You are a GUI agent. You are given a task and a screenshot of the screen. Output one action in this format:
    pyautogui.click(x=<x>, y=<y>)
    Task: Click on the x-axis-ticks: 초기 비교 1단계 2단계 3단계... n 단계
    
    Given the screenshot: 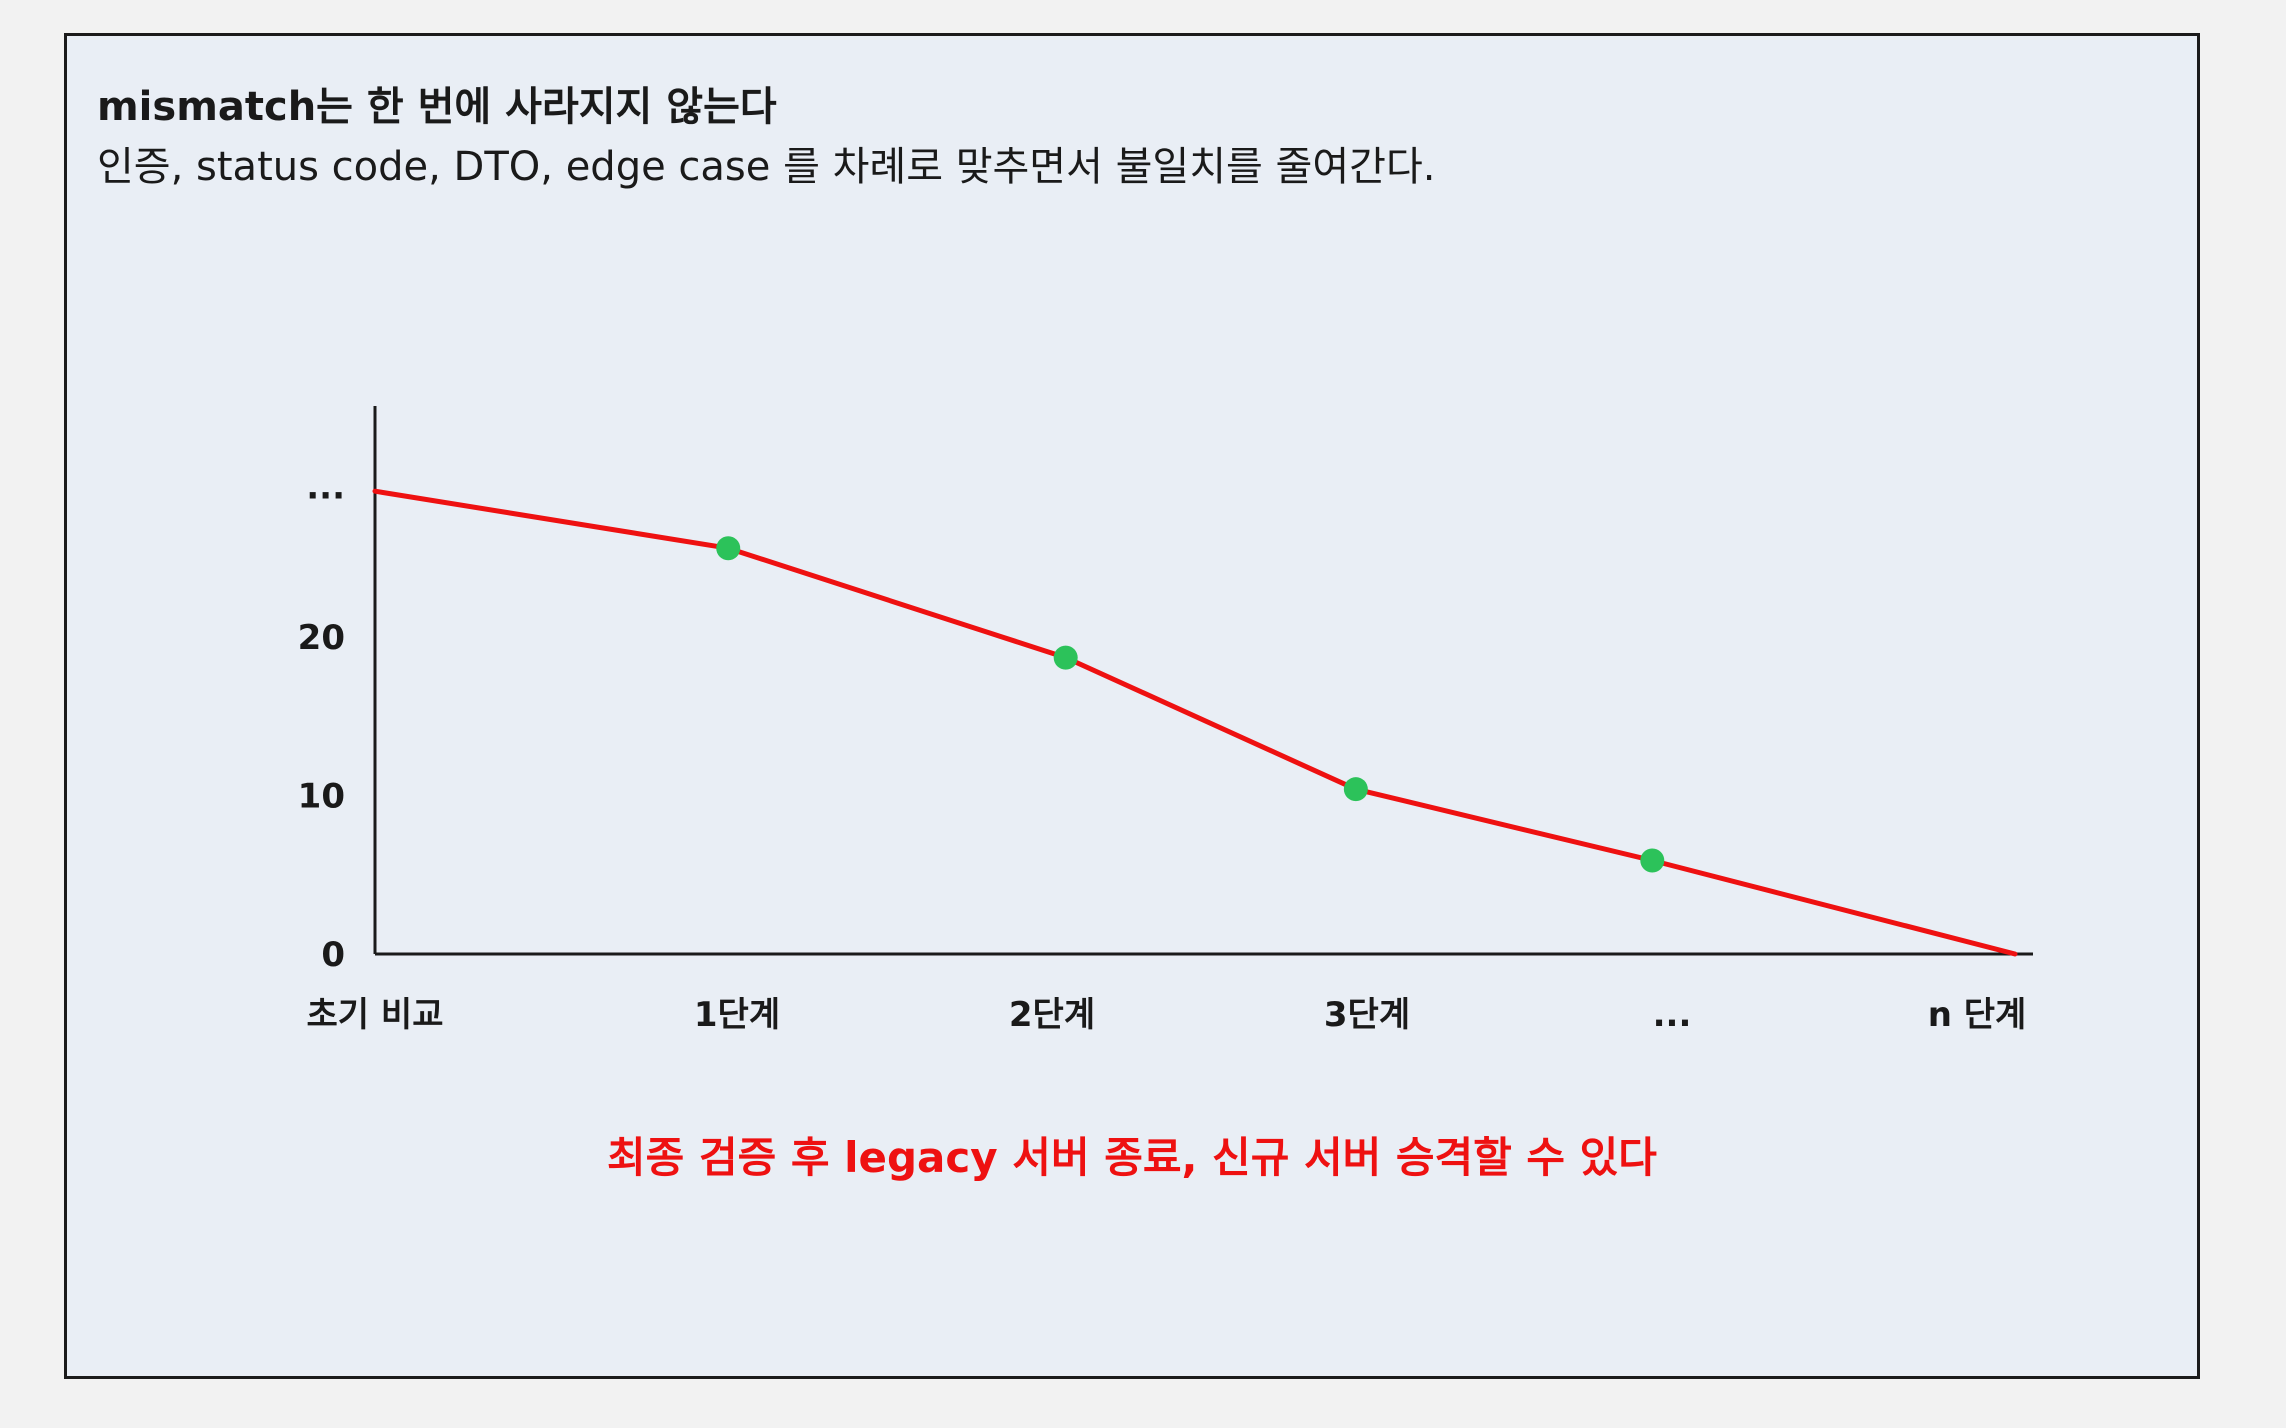 What is the action you would take?
    pyautogui.click(x=1167, y=1015)
    